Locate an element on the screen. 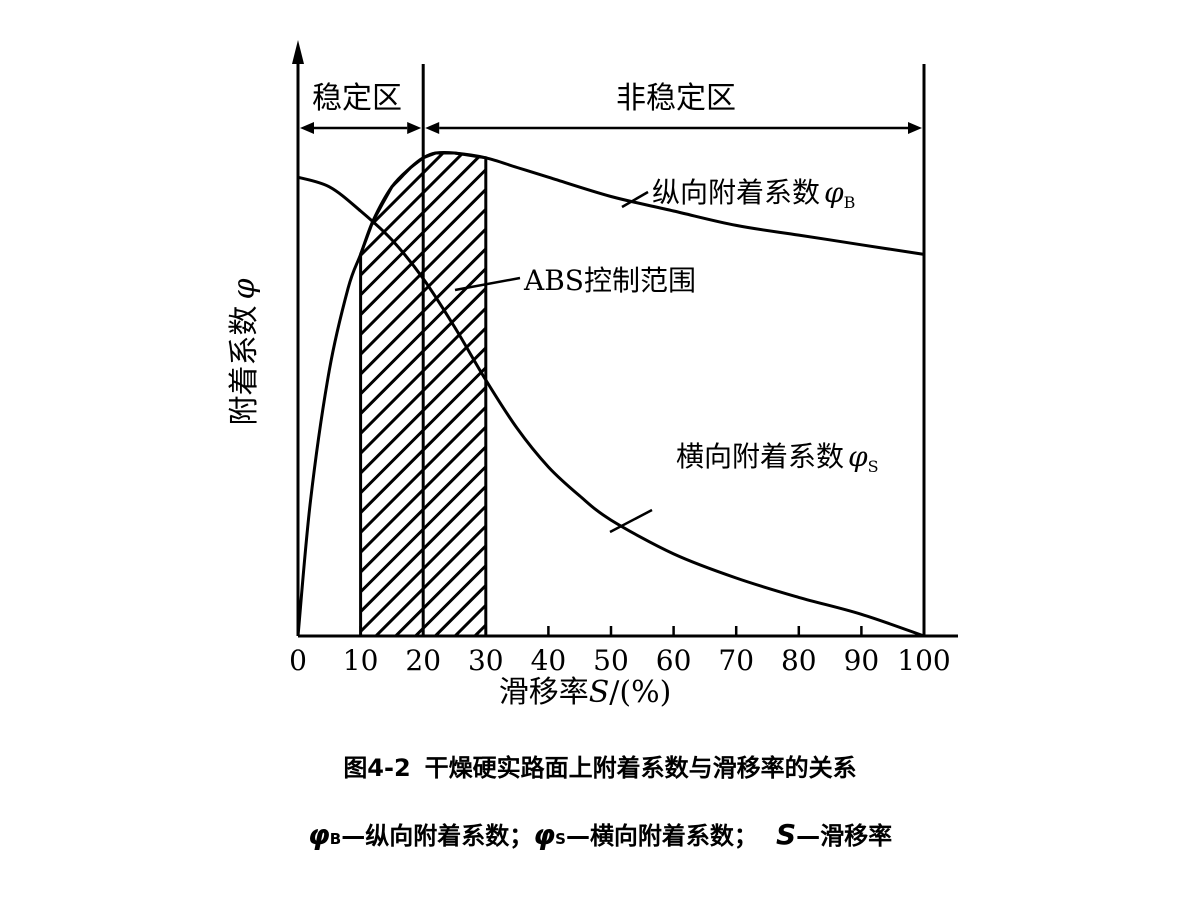 This screenshot has width=1200, height=900. phiB-leader-line is located at coordinates (635, 199).